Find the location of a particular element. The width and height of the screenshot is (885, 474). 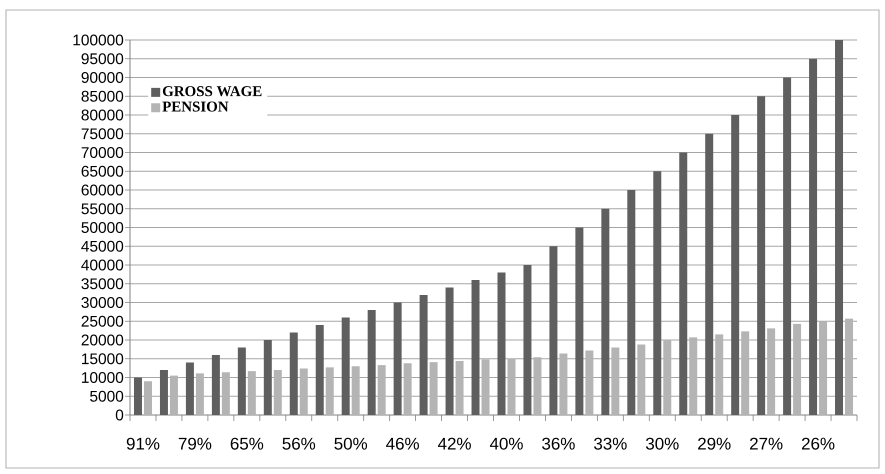

y-tick-label: 5000 is located at coordinates (107, 396).